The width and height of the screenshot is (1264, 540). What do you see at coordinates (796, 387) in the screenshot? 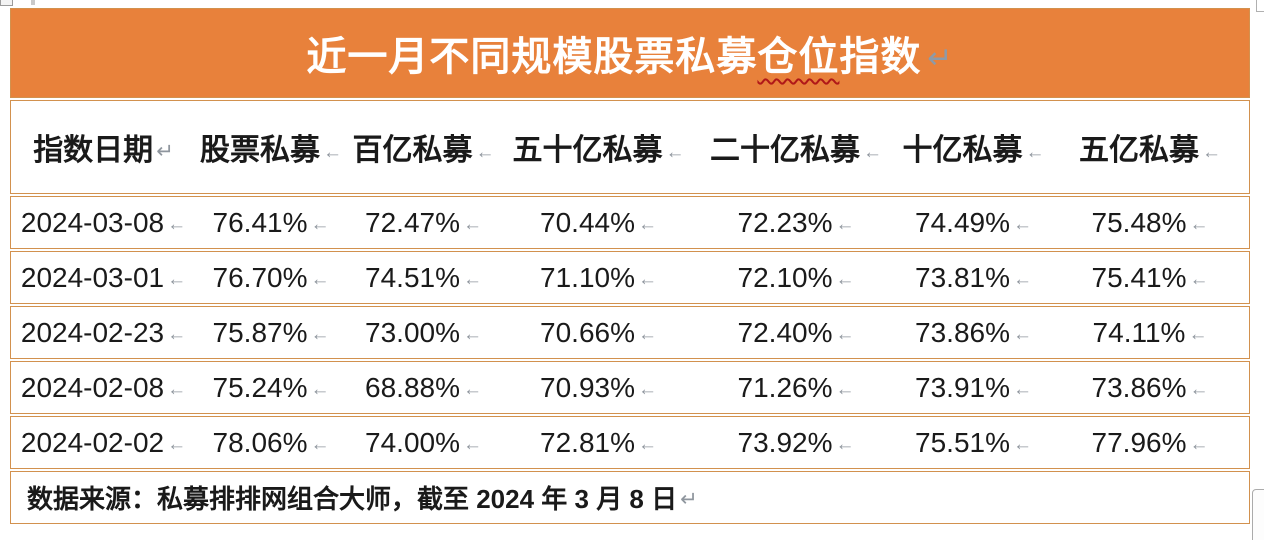
I see `value-cell: 71.26% ←` at bounding box center [796, 387].